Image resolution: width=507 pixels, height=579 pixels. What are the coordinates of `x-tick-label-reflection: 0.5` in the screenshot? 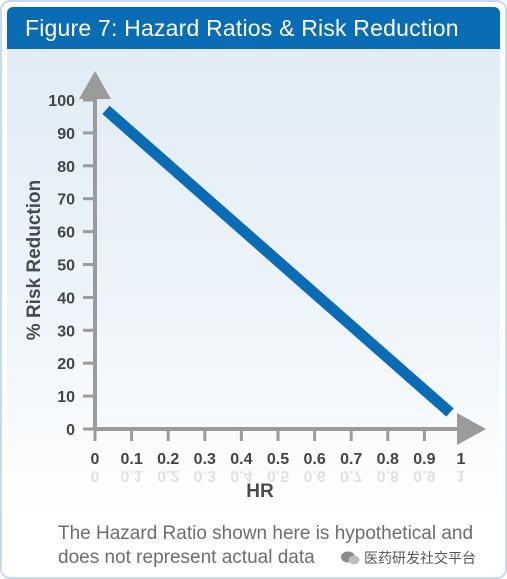 It's located at (278, 475).